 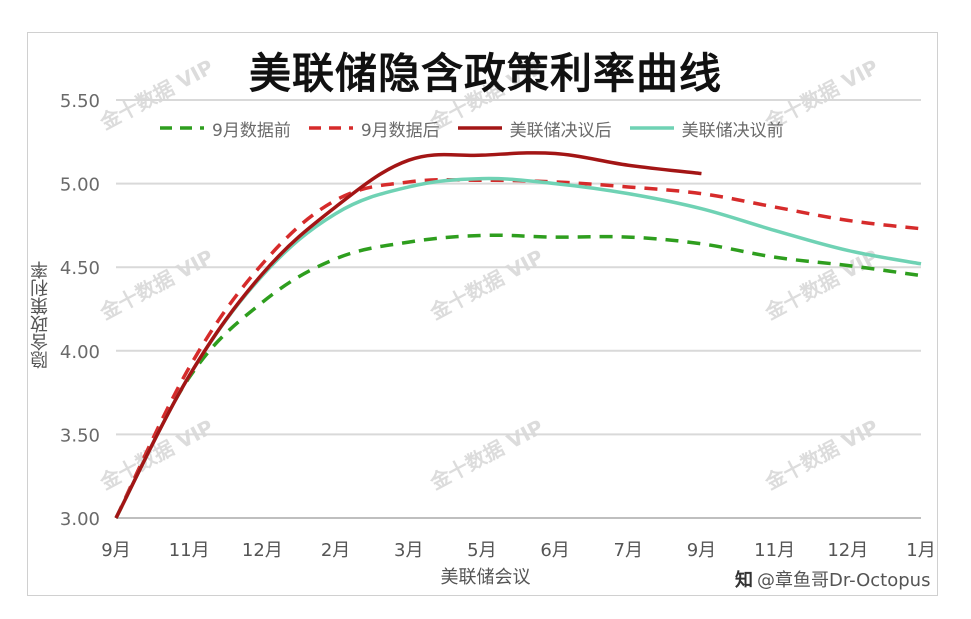 I want to click on legend-item: 9月数据后, so click(x=374, y=128).